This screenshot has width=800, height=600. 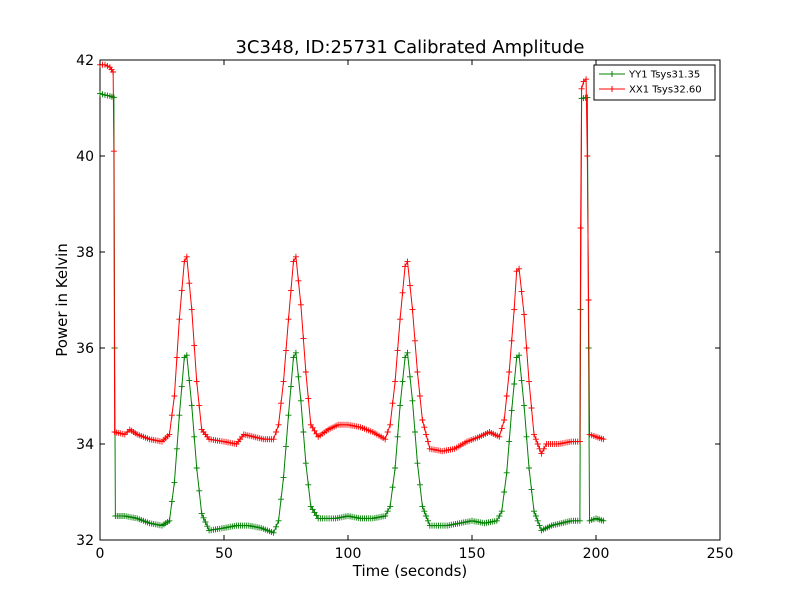 I want to click on y-tick-label: 34, so click(x=85, y=445).